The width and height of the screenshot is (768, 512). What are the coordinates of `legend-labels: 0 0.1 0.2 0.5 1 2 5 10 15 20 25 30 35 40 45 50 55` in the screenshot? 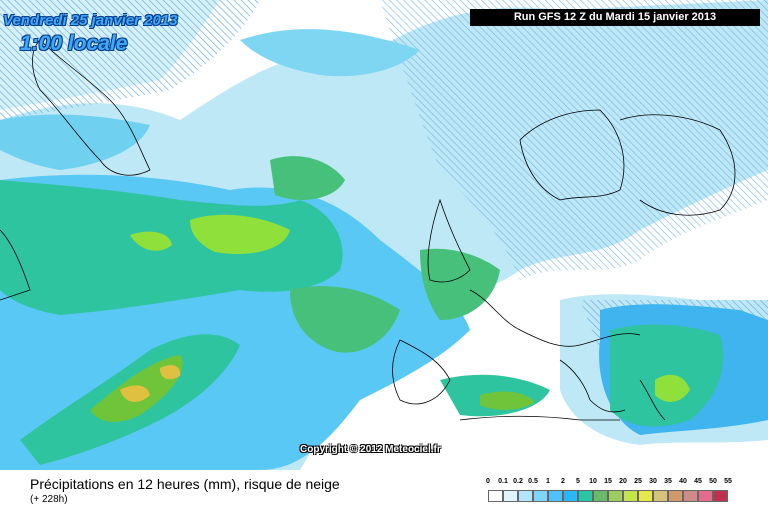 It's located at (617, 483).